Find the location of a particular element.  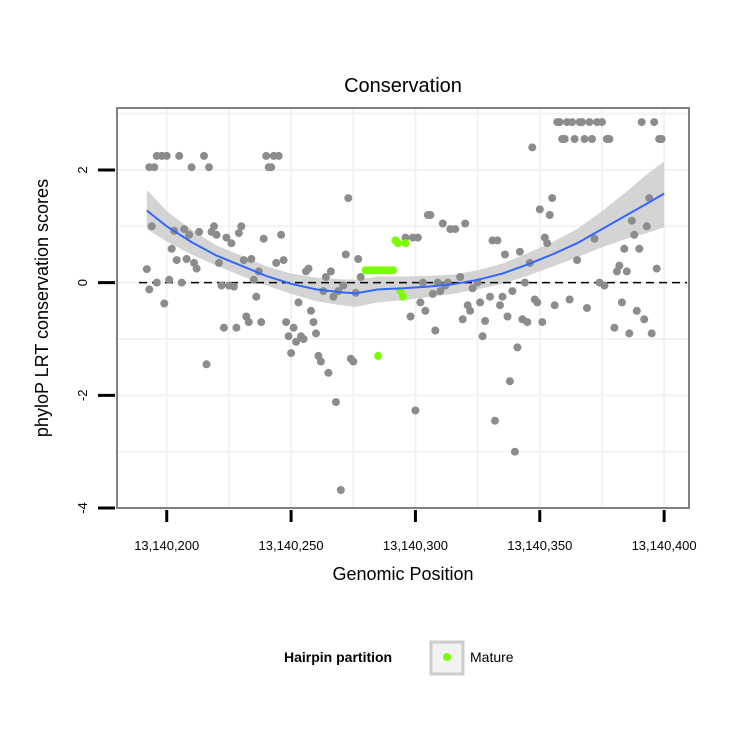

confidence-band-layer is located at coordinates (405, 234).